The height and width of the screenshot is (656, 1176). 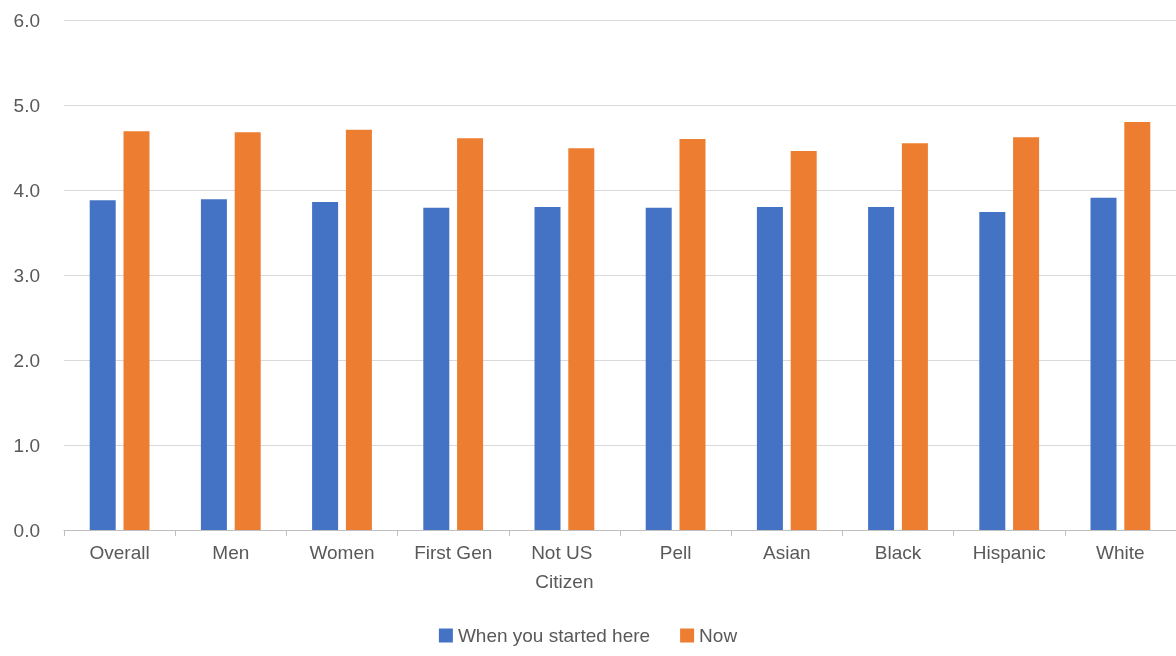 I want to click on x-tick-label: Women, so click(x=342, y=552).